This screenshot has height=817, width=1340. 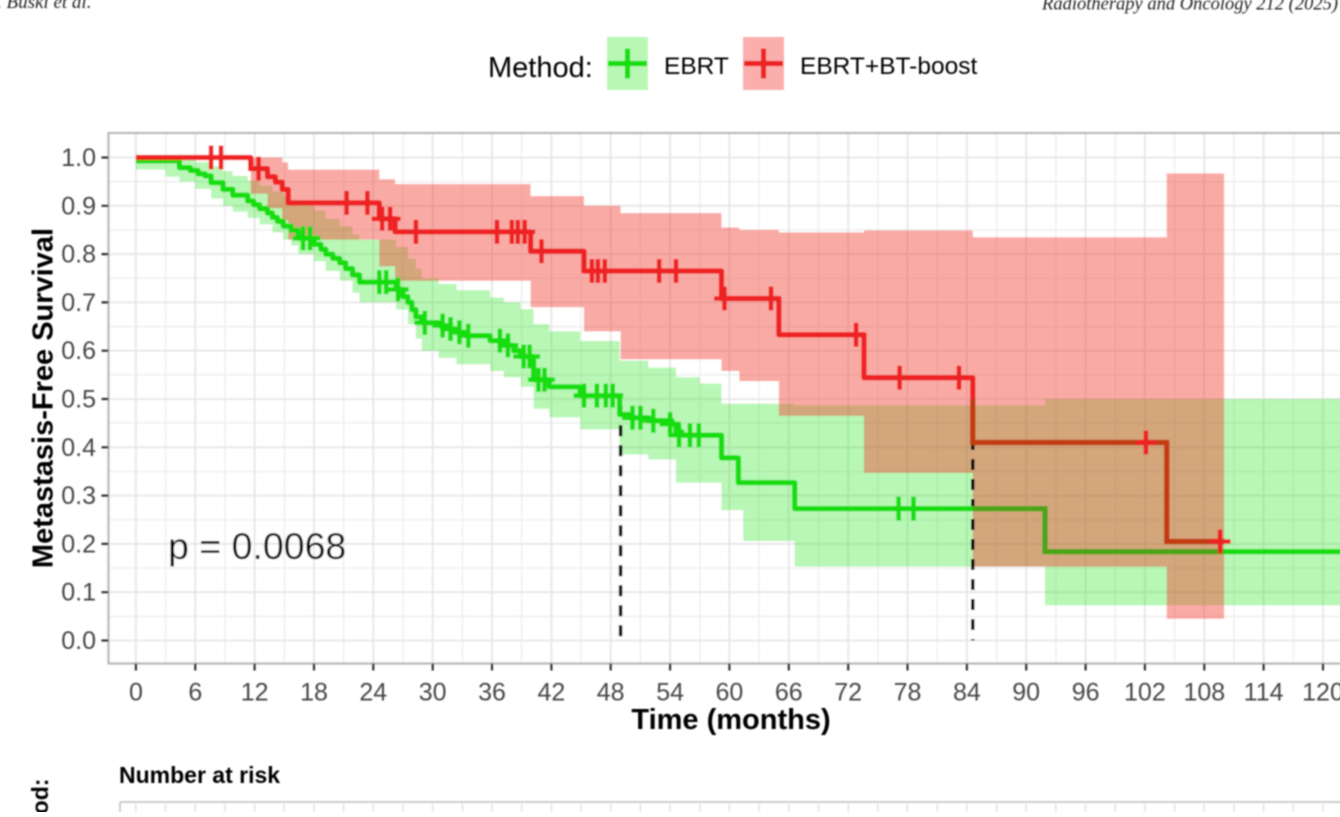 I want to click on svg-text: 0.1, so click(x=78, y=593).